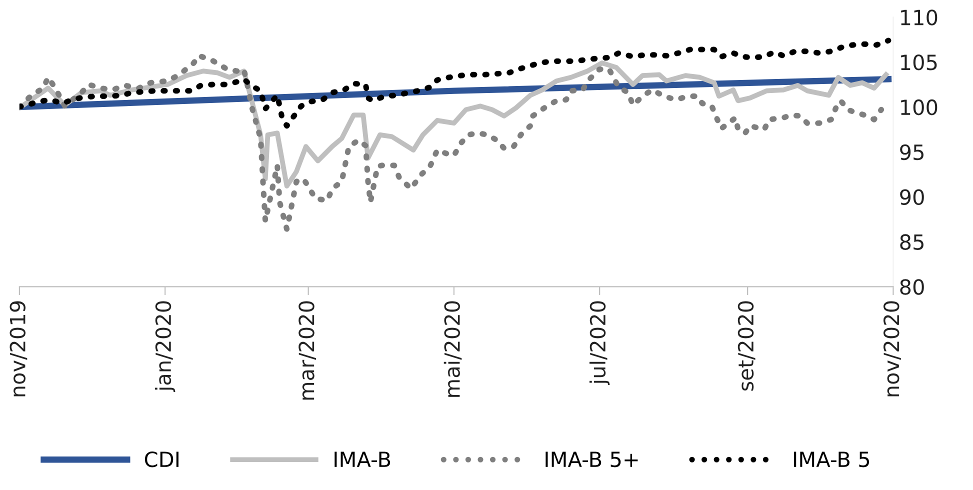 This screenshot has height=490, width=973. I want to click on legend-label: IMA-B, so click(362, 459).